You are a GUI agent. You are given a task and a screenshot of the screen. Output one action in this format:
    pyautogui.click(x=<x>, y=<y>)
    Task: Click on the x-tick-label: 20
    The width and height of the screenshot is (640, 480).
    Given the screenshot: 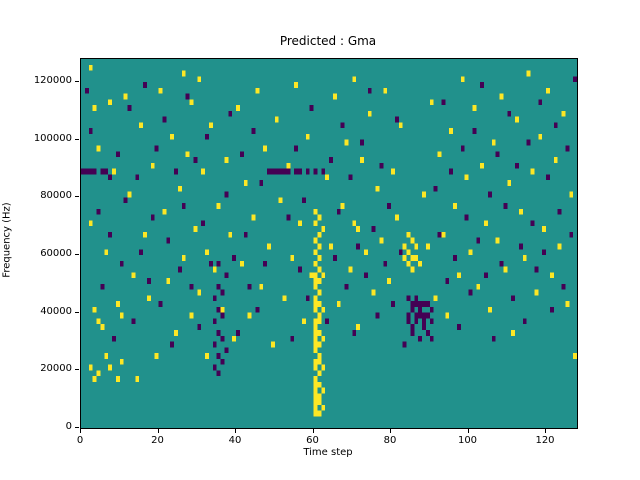 What is the action you would take?
    pyautogui.click(x=157, y=440)
    